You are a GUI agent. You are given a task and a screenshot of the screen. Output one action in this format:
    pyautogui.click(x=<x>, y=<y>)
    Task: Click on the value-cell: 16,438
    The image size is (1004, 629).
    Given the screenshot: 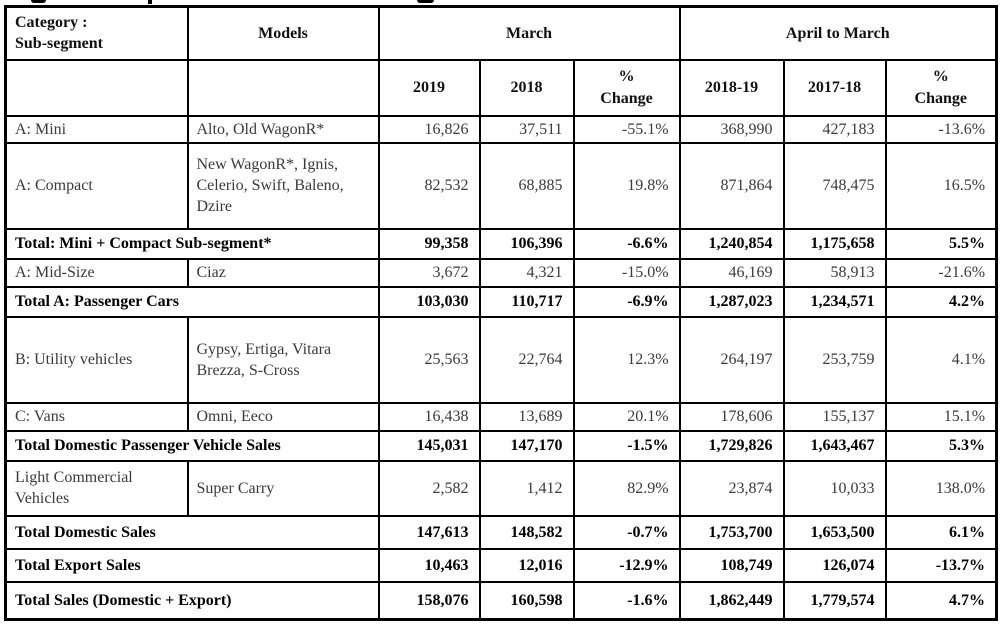 What is the action you would take?
    pyautogui.click(x=429, y=416)
    